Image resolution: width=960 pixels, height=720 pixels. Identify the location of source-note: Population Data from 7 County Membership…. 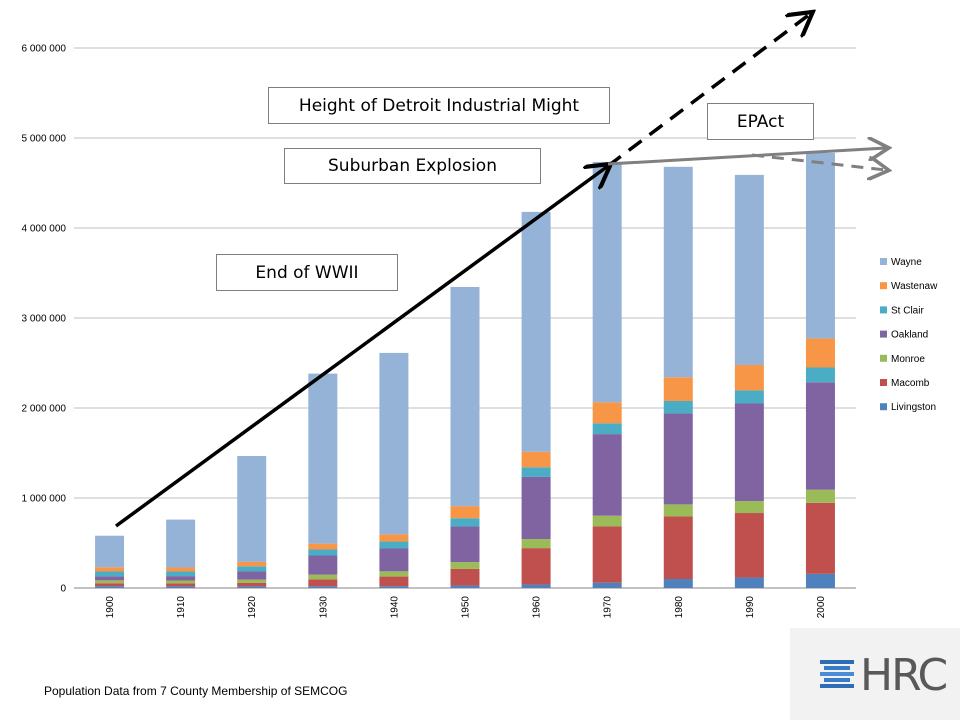
(196, 691).